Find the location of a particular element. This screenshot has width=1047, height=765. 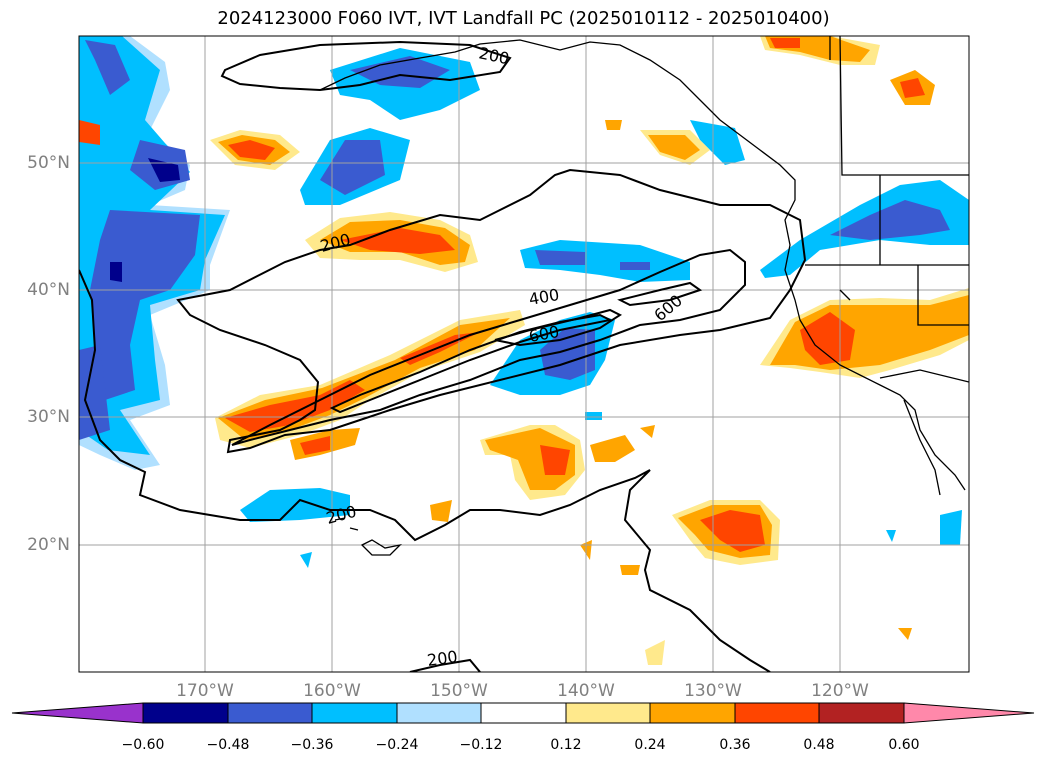

lat-label-40n: 40°N is located at coordinates (48, 290).